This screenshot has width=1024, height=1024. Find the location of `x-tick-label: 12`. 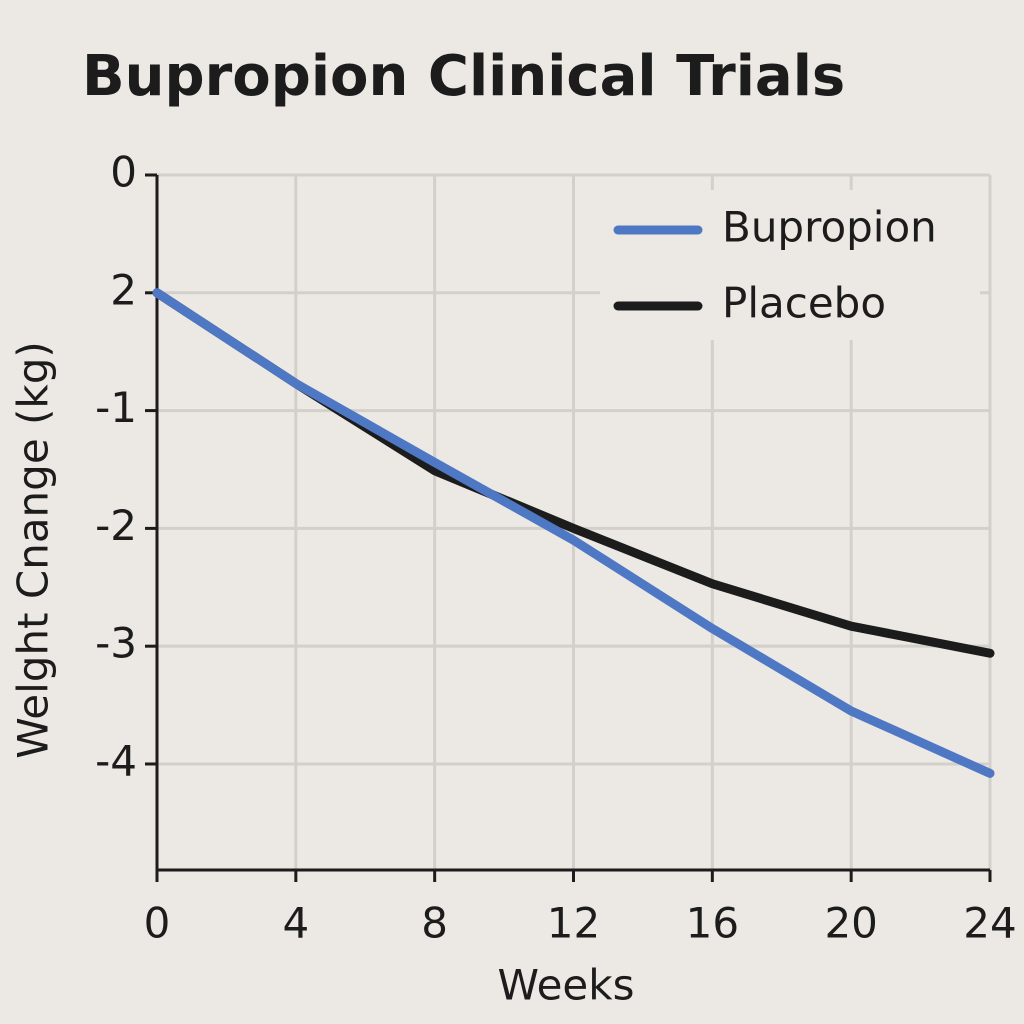

x-tick-label: 12 is located at coordinates (573, 923).